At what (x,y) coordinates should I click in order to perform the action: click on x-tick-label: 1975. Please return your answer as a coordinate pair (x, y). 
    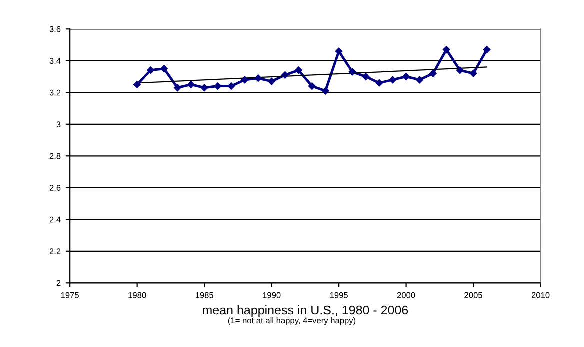
    Looking at the image, I should click on (70, 295).